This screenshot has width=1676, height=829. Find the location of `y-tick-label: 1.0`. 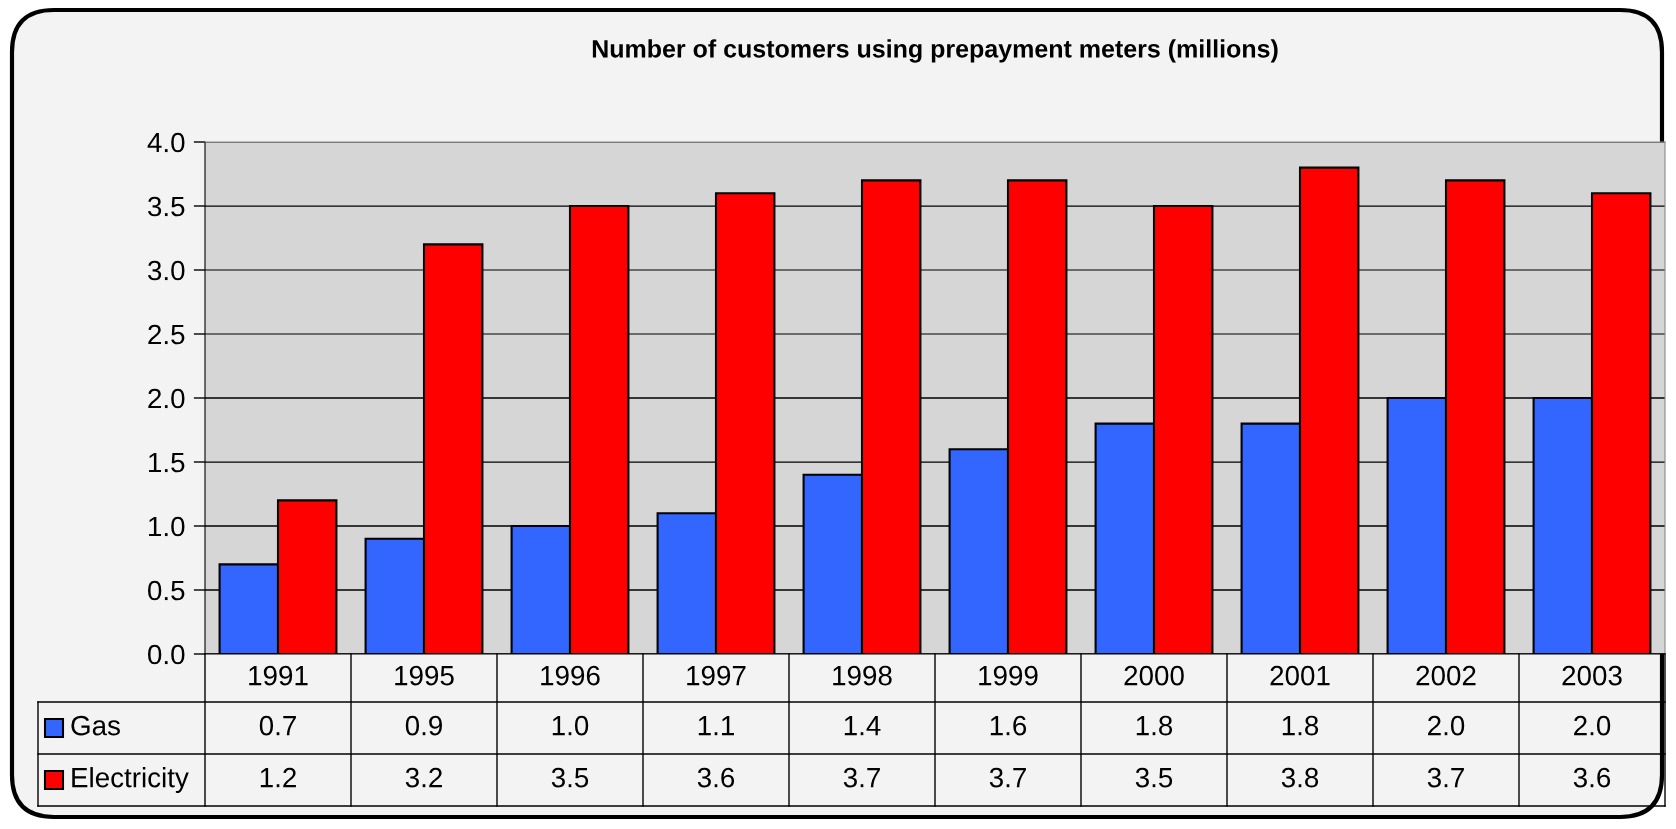

y-tick-label: 1.0 is located at coordinates (167, 526).